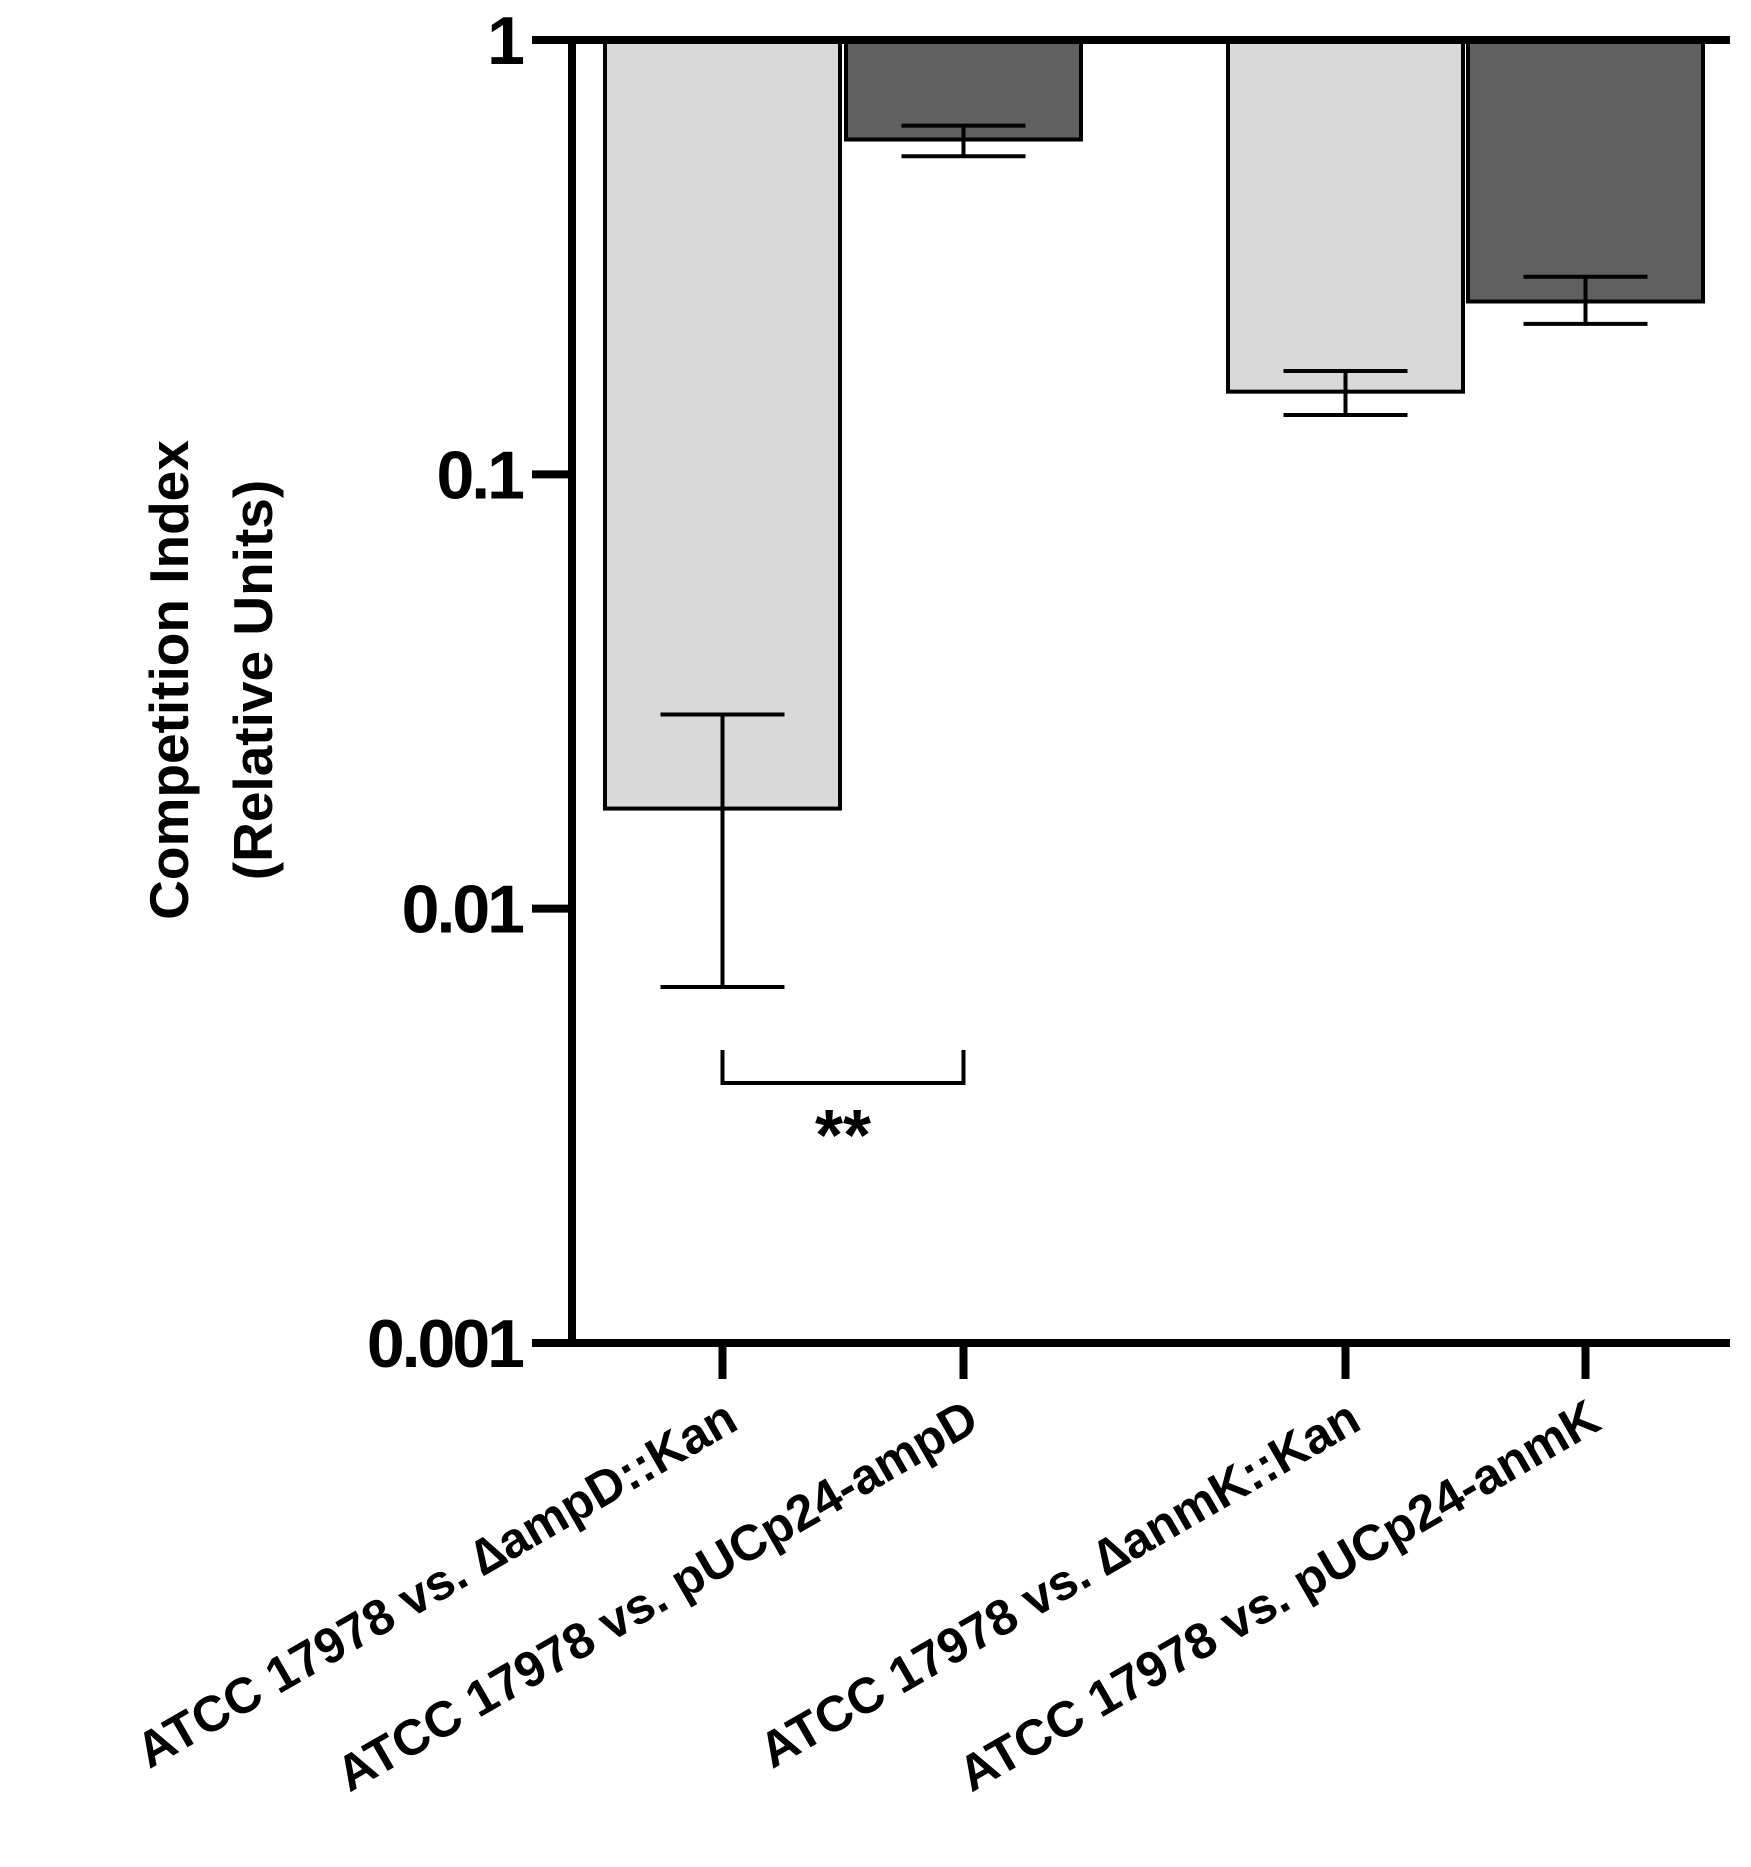 This screenshot has height=1867, width=1751. What do you see at coordinates (479, 475) in the screenshot?
I see `y-tick-label-3: 0.1` at bounding box center [479, 475].